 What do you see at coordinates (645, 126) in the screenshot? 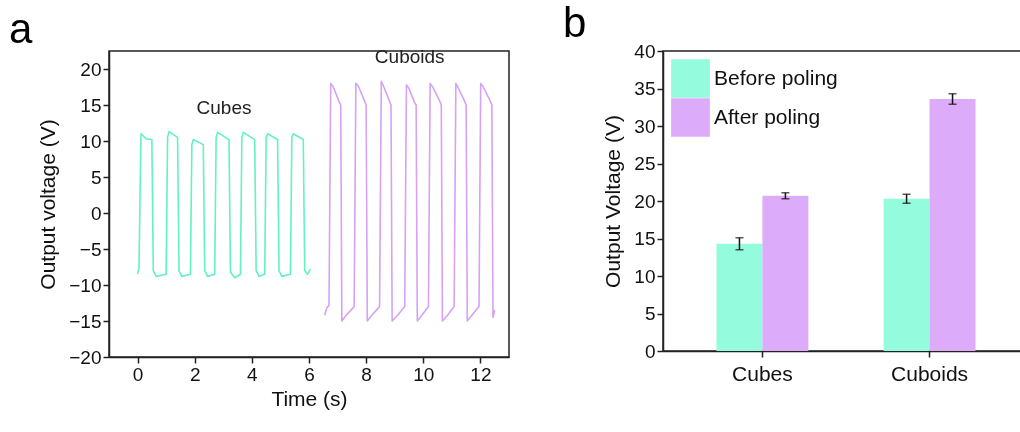
I see `y-tick-label: 30` at bounding box center [645, 126].